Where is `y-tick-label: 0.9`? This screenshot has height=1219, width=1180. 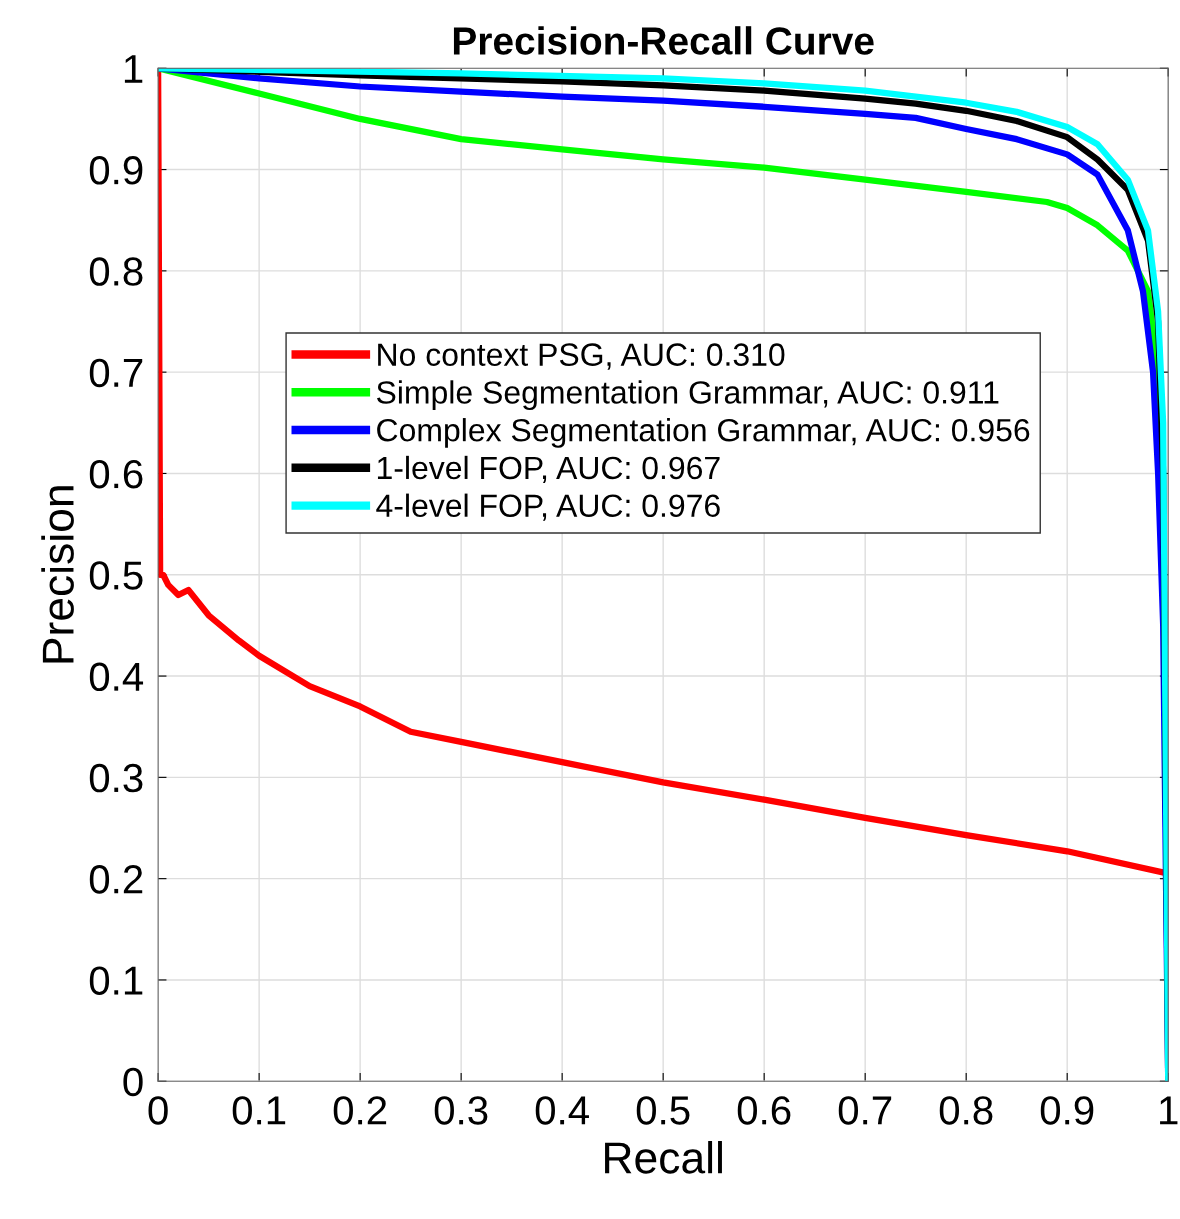
y-tick-label: 0.9 is located at coordinates (116, 170).